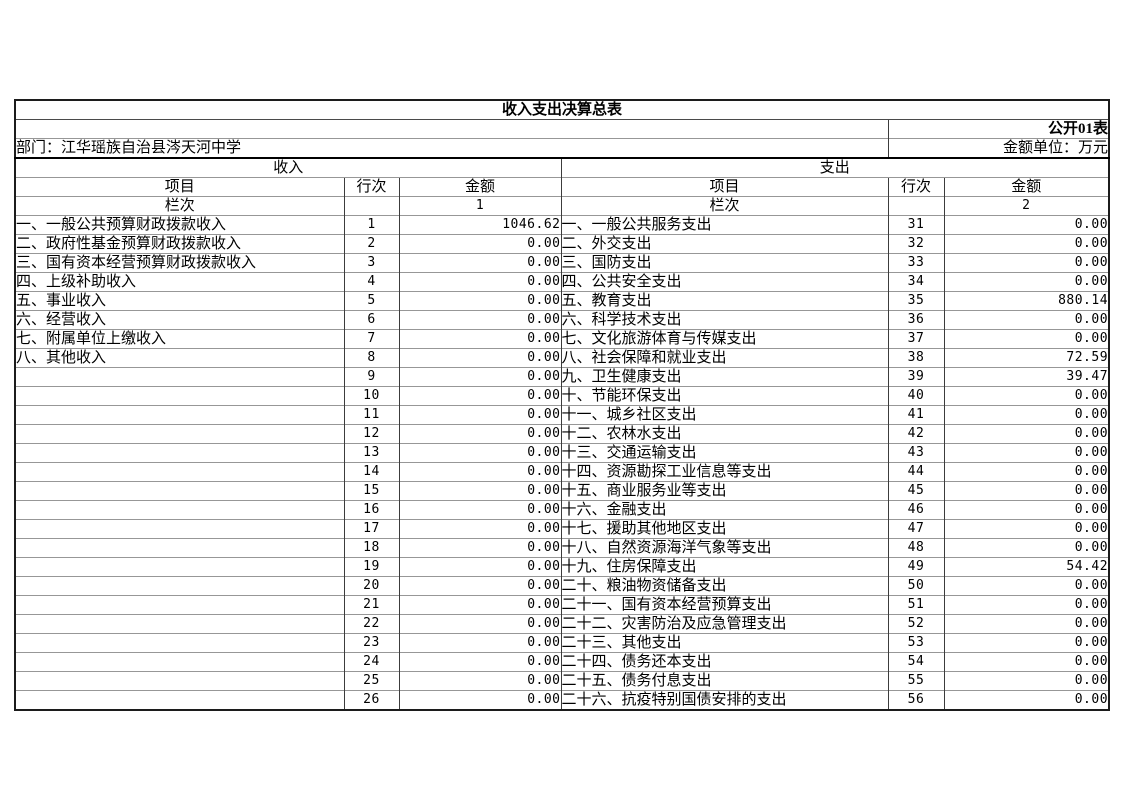  Describe the element at coordinates (724, 567) in the screenshot. I see `expense-item-label: 十九、住房保障支出` at that location.